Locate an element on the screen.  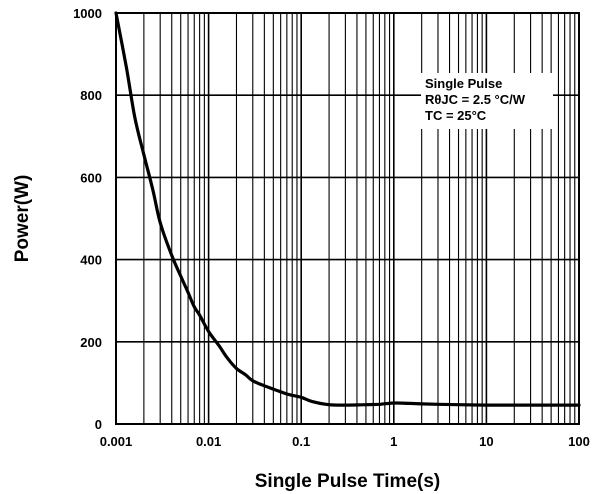
annotation-box: Single Pulse RθJC = 2.5 °C/W TC = 25°C is located at coordinates (487, 101).